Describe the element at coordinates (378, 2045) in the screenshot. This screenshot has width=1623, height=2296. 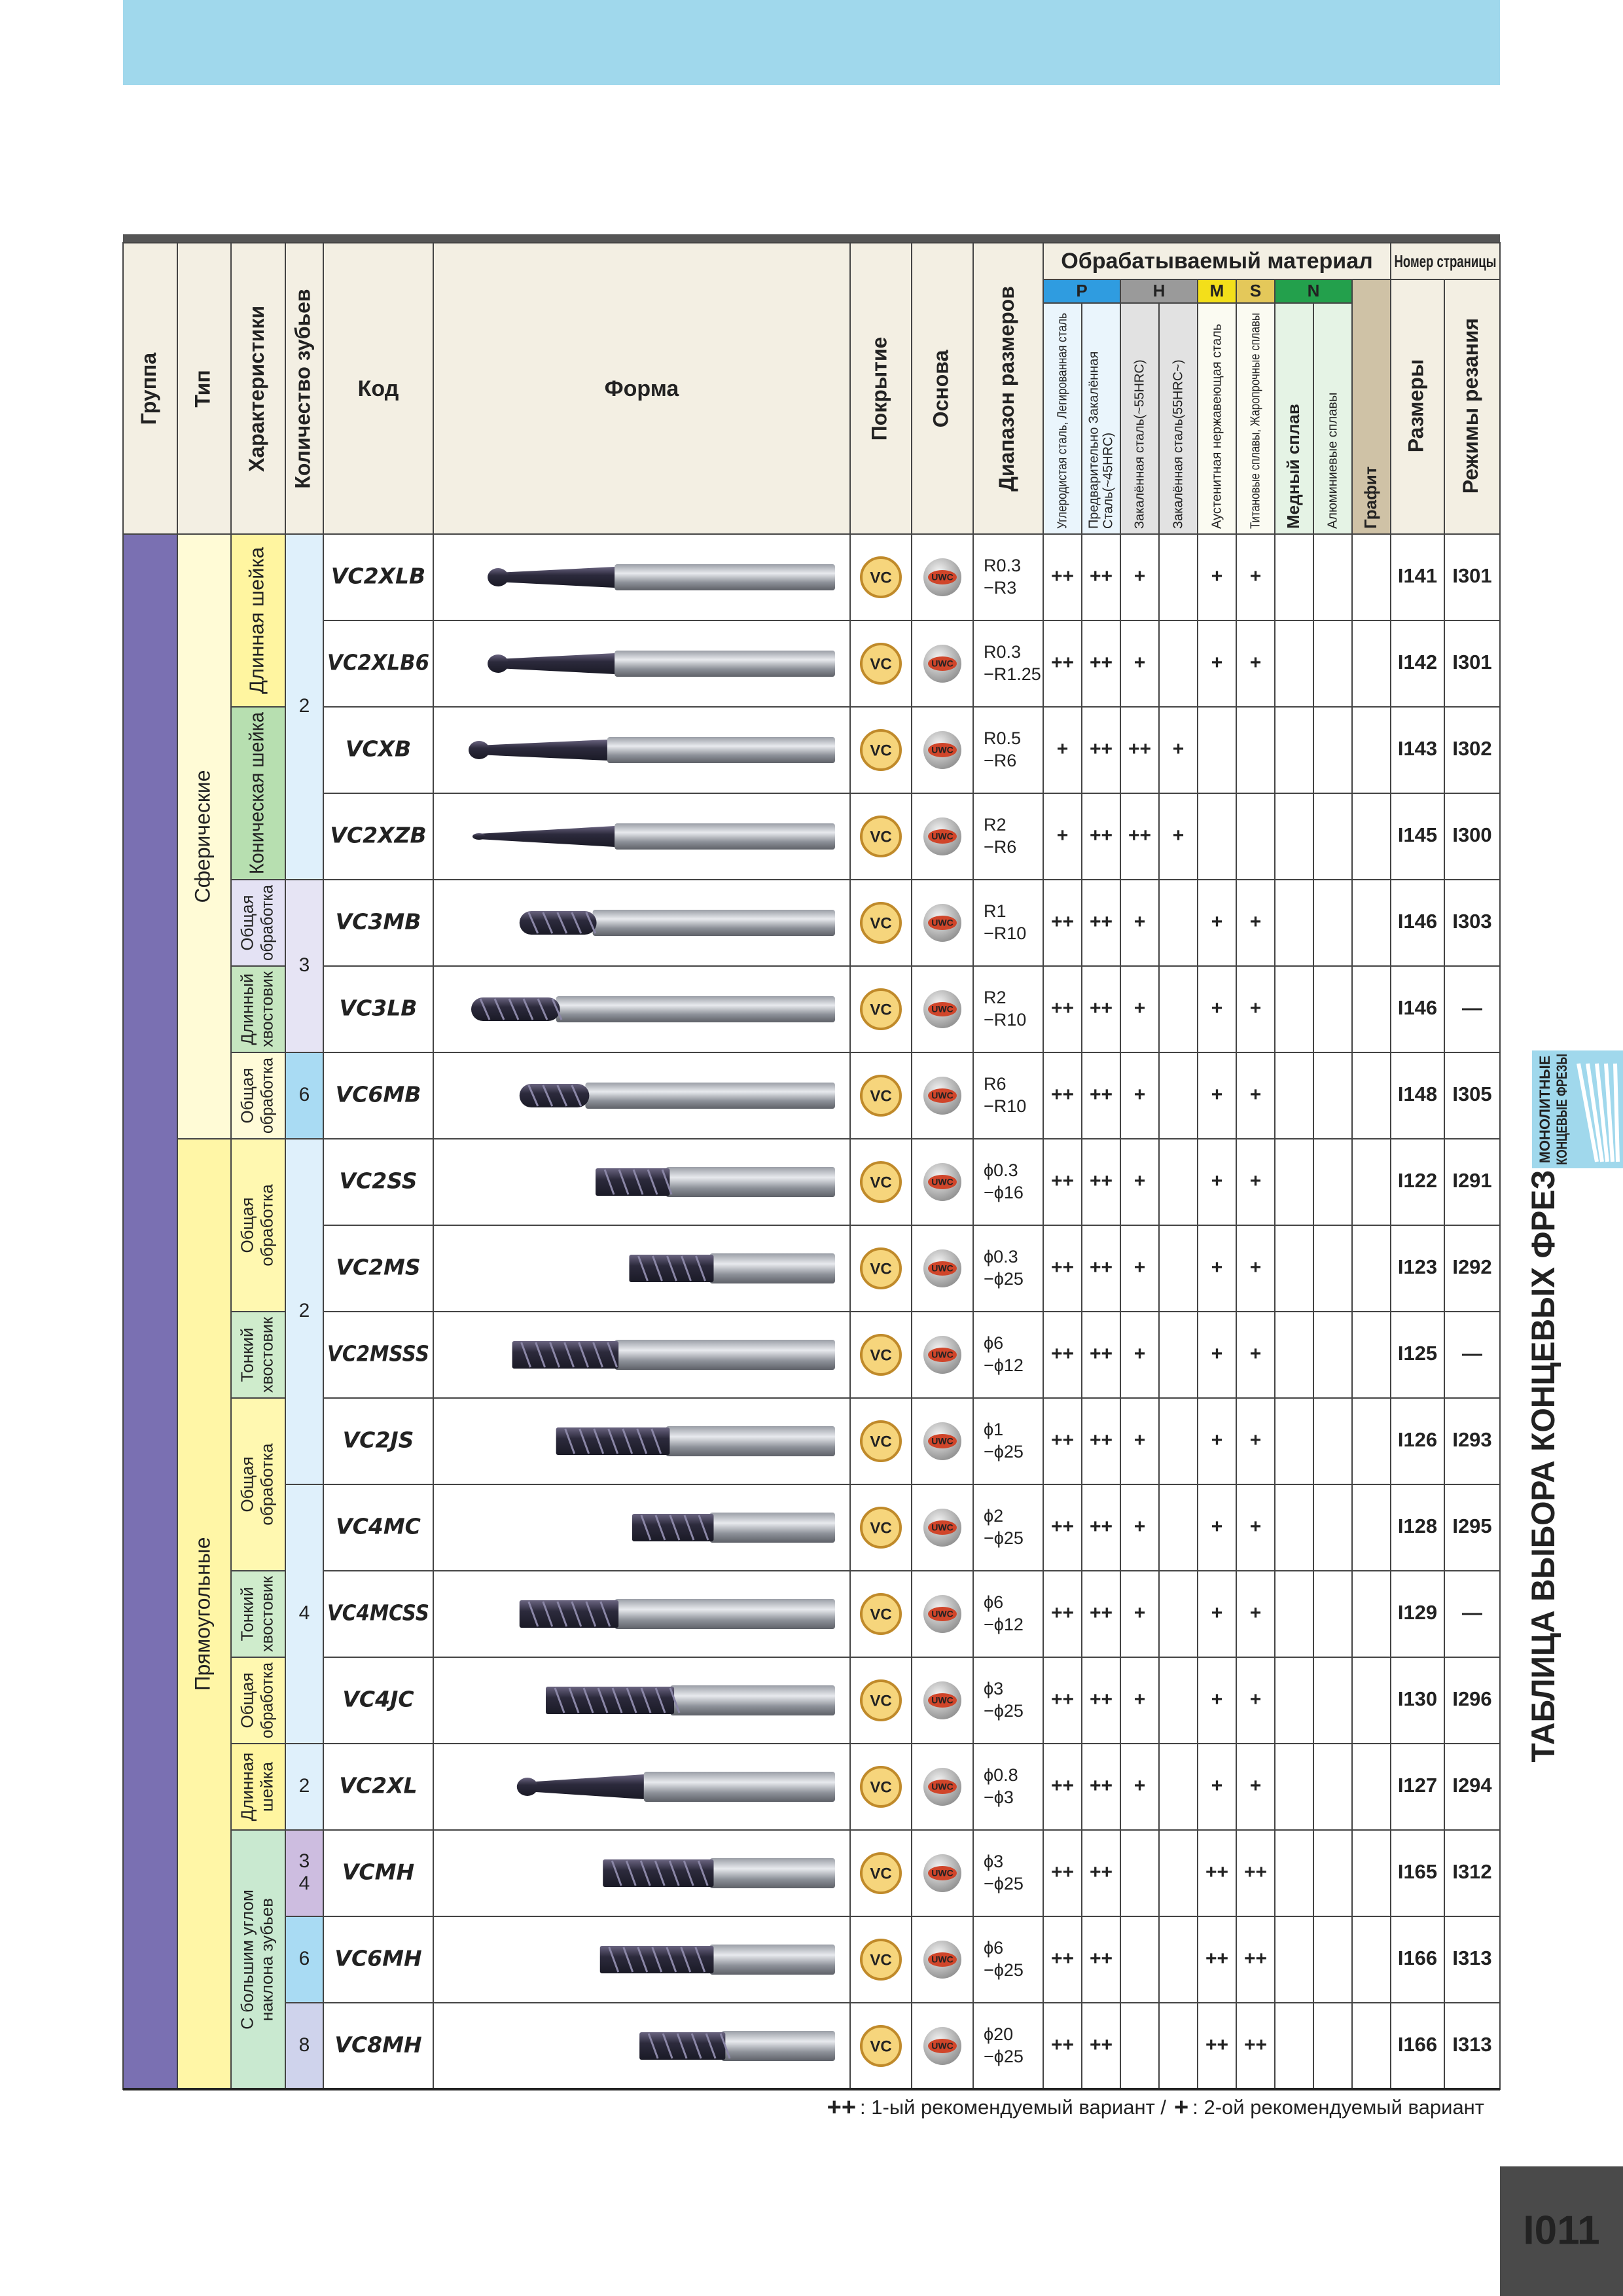
I see `product-code: VC8MH` at that location.